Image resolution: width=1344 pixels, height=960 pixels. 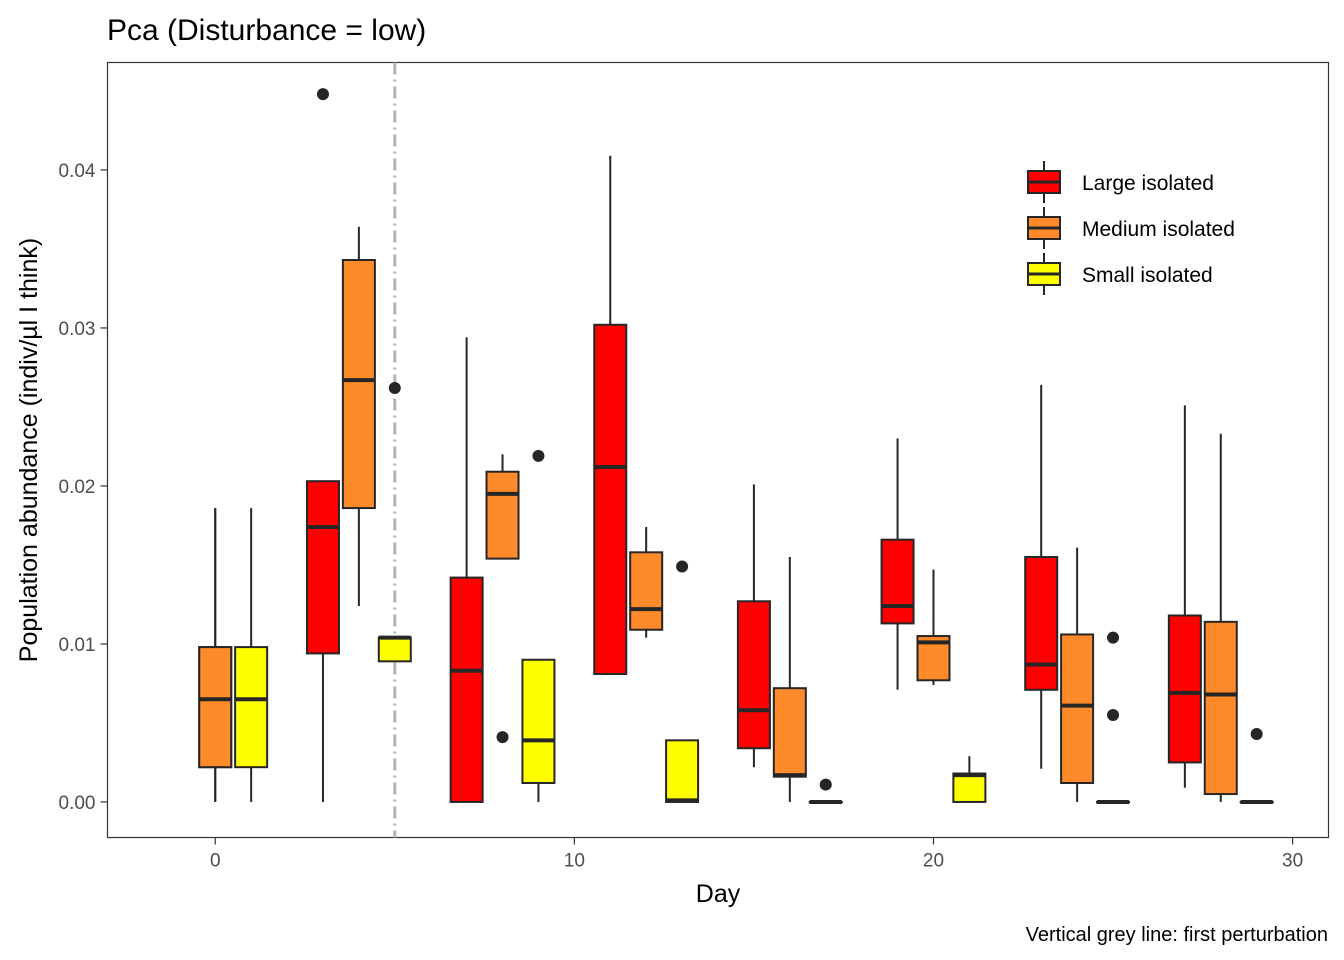 What do you see at coordinates (718, 894) in the screenshot?
I see `x-axis-title: Day` at bounding box center [718, 894].